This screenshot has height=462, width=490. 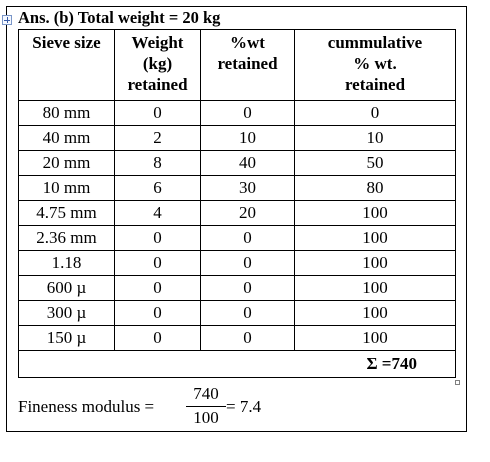 What do you see at coordinates (206, 417) in the screenshot?
I see `formula-denominator: 100` at bounding box center [206, 417].